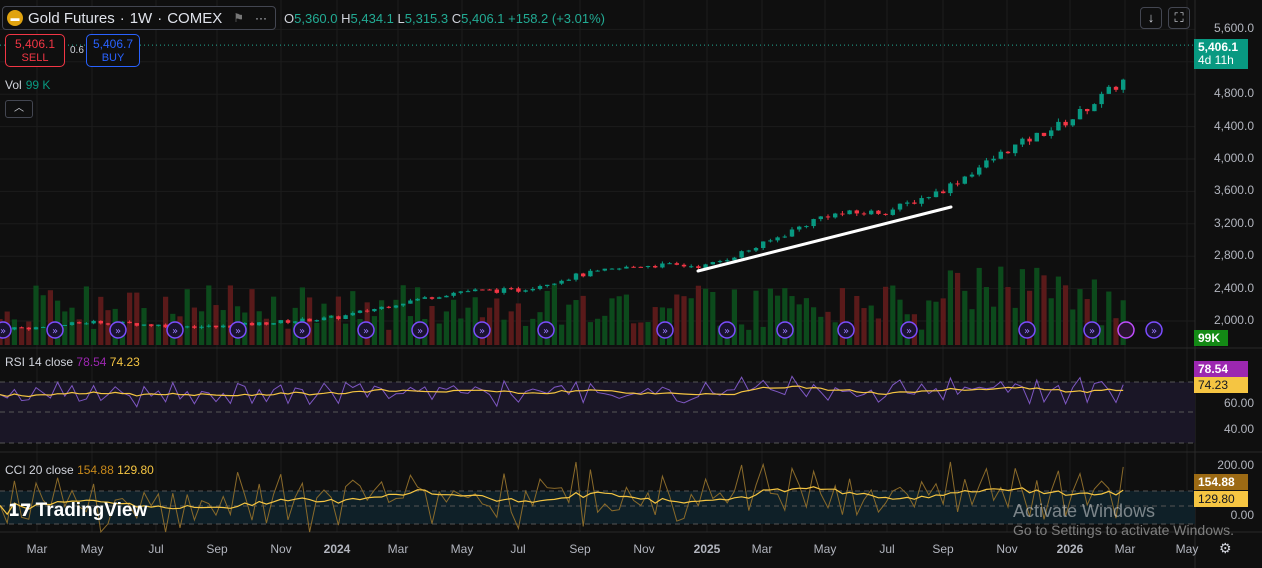 This screenshot has width=1262, height=568. What do you see at coordinates (35, 50) in the screenshot?
I see `sell-button: 5,406.1 SELL` at bounding box center [35, 50].